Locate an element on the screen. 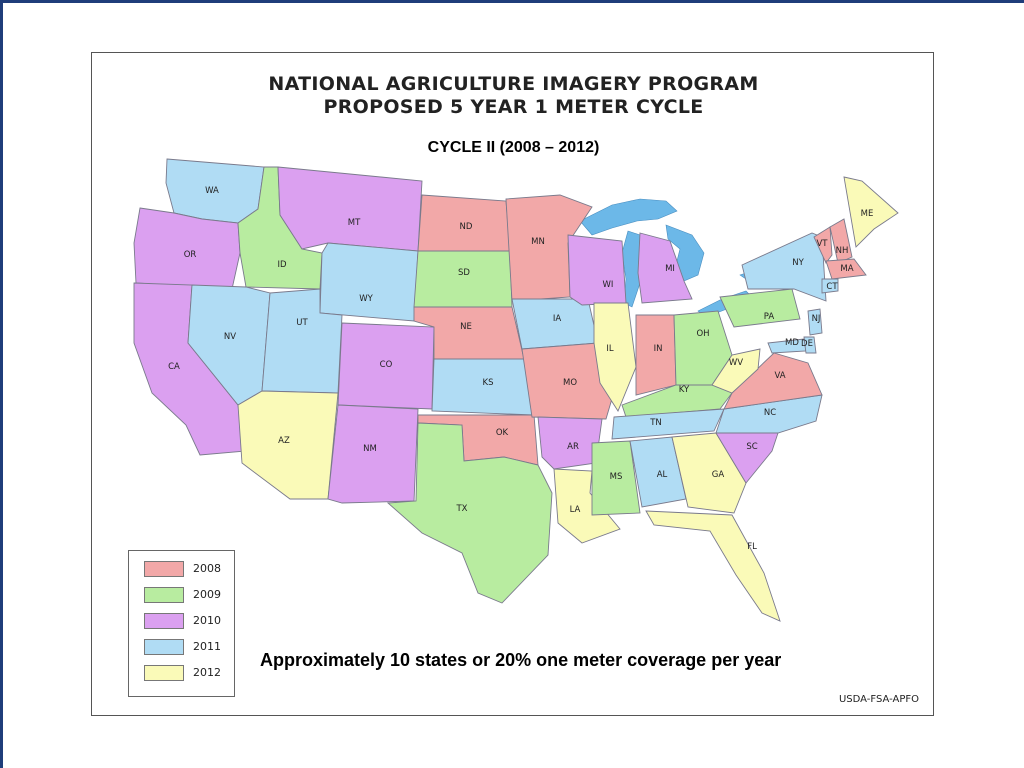 This screenshot has height=768, width=1024. legend-label: 2009 is located at coordinates (207, 594).